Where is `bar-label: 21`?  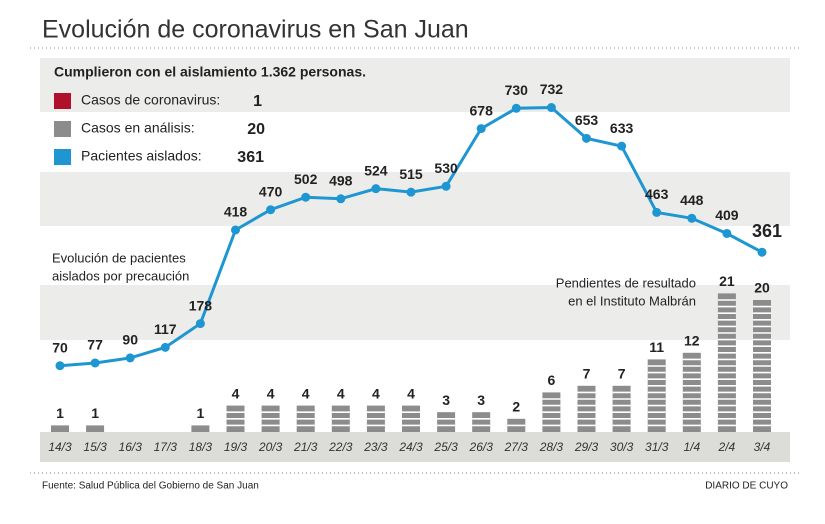 bar-label: 21 is located at coordinates (727, 281).